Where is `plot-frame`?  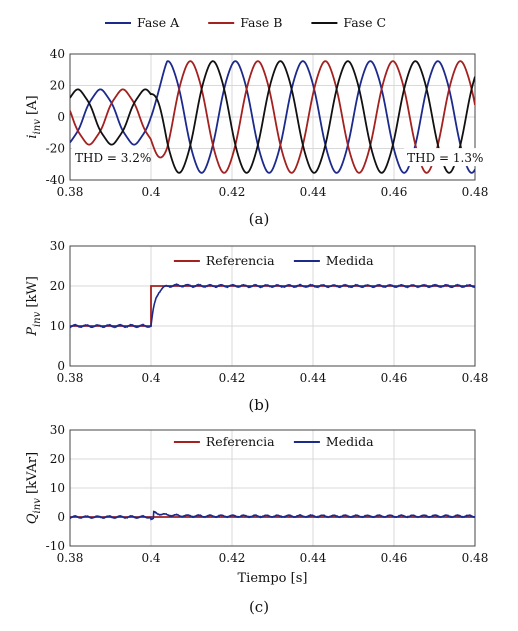
plot-frame is located at coordinates (272, 488).